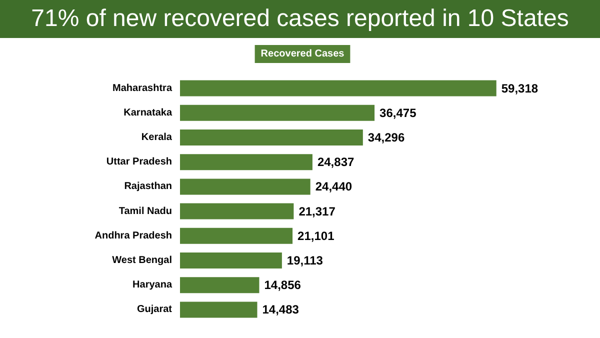 The width and height of the screenshot is (600, 338). Describe the element at coordinates (142, 88) in the screenshot. I see `y-tick-label: Maharashtra` at that location.